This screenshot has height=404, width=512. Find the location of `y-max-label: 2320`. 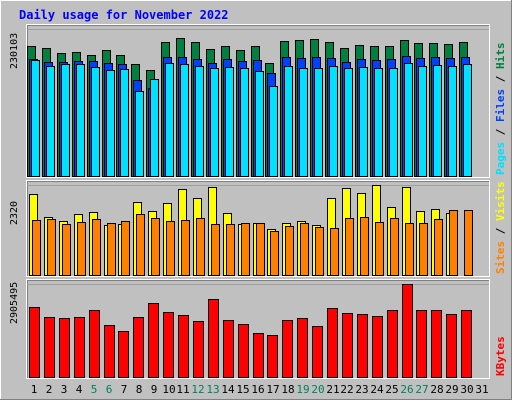

y-max-label: 2320 is located at coordinates (14, 213).